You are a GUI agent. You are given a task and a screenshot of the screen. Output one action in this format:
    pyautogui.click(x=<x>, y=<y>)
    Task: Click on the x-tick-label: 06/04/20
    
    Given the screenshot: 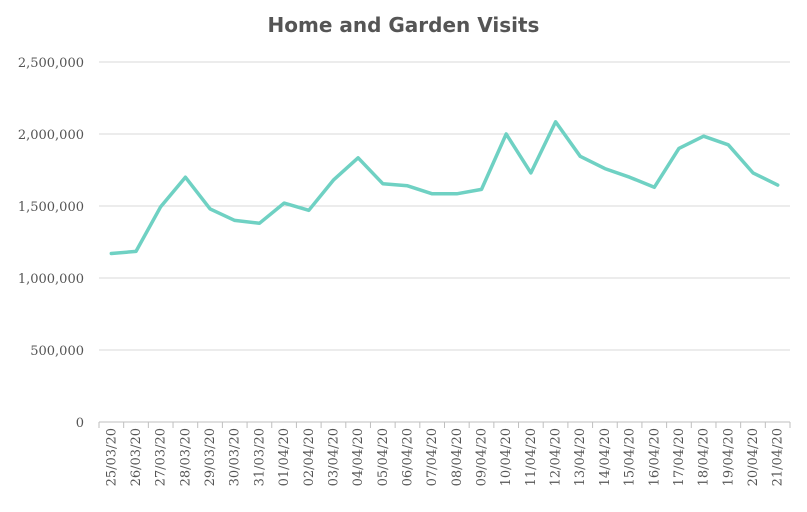 What is the action you would take?
    pyautogui.click(x=407, y=457)
    